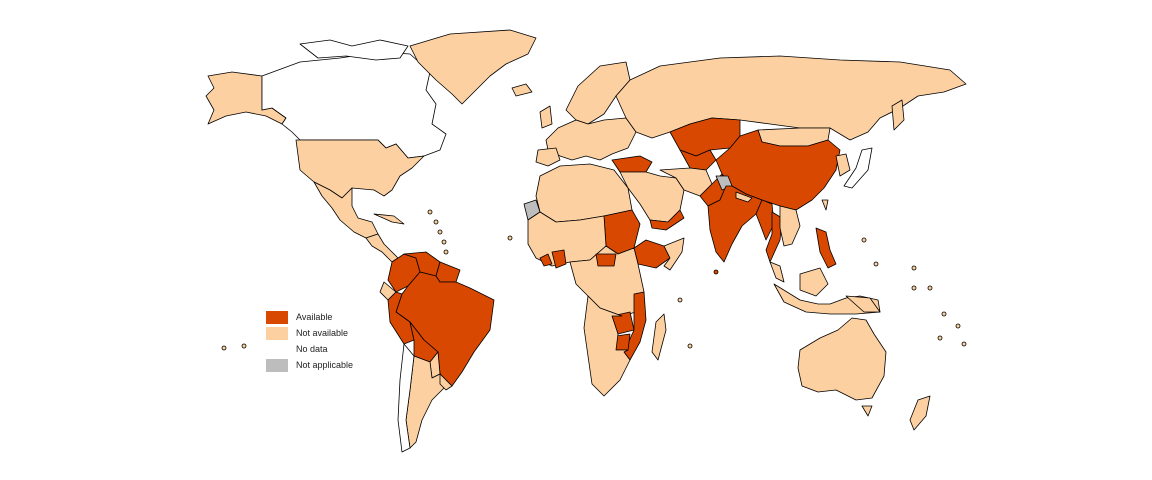 The width and height of the screenshot is (1152, 480). I want to click on region-sakhalin, so click(898, 115).